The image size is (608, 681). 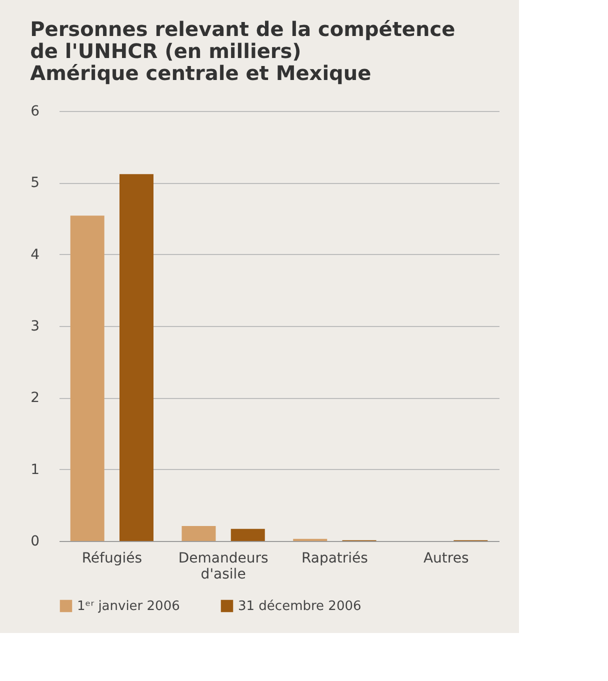 What do you see at coordinates (446, 558) in the screenshot?
I see `x-tick-label: Autres` at bounding box center [446, 558].